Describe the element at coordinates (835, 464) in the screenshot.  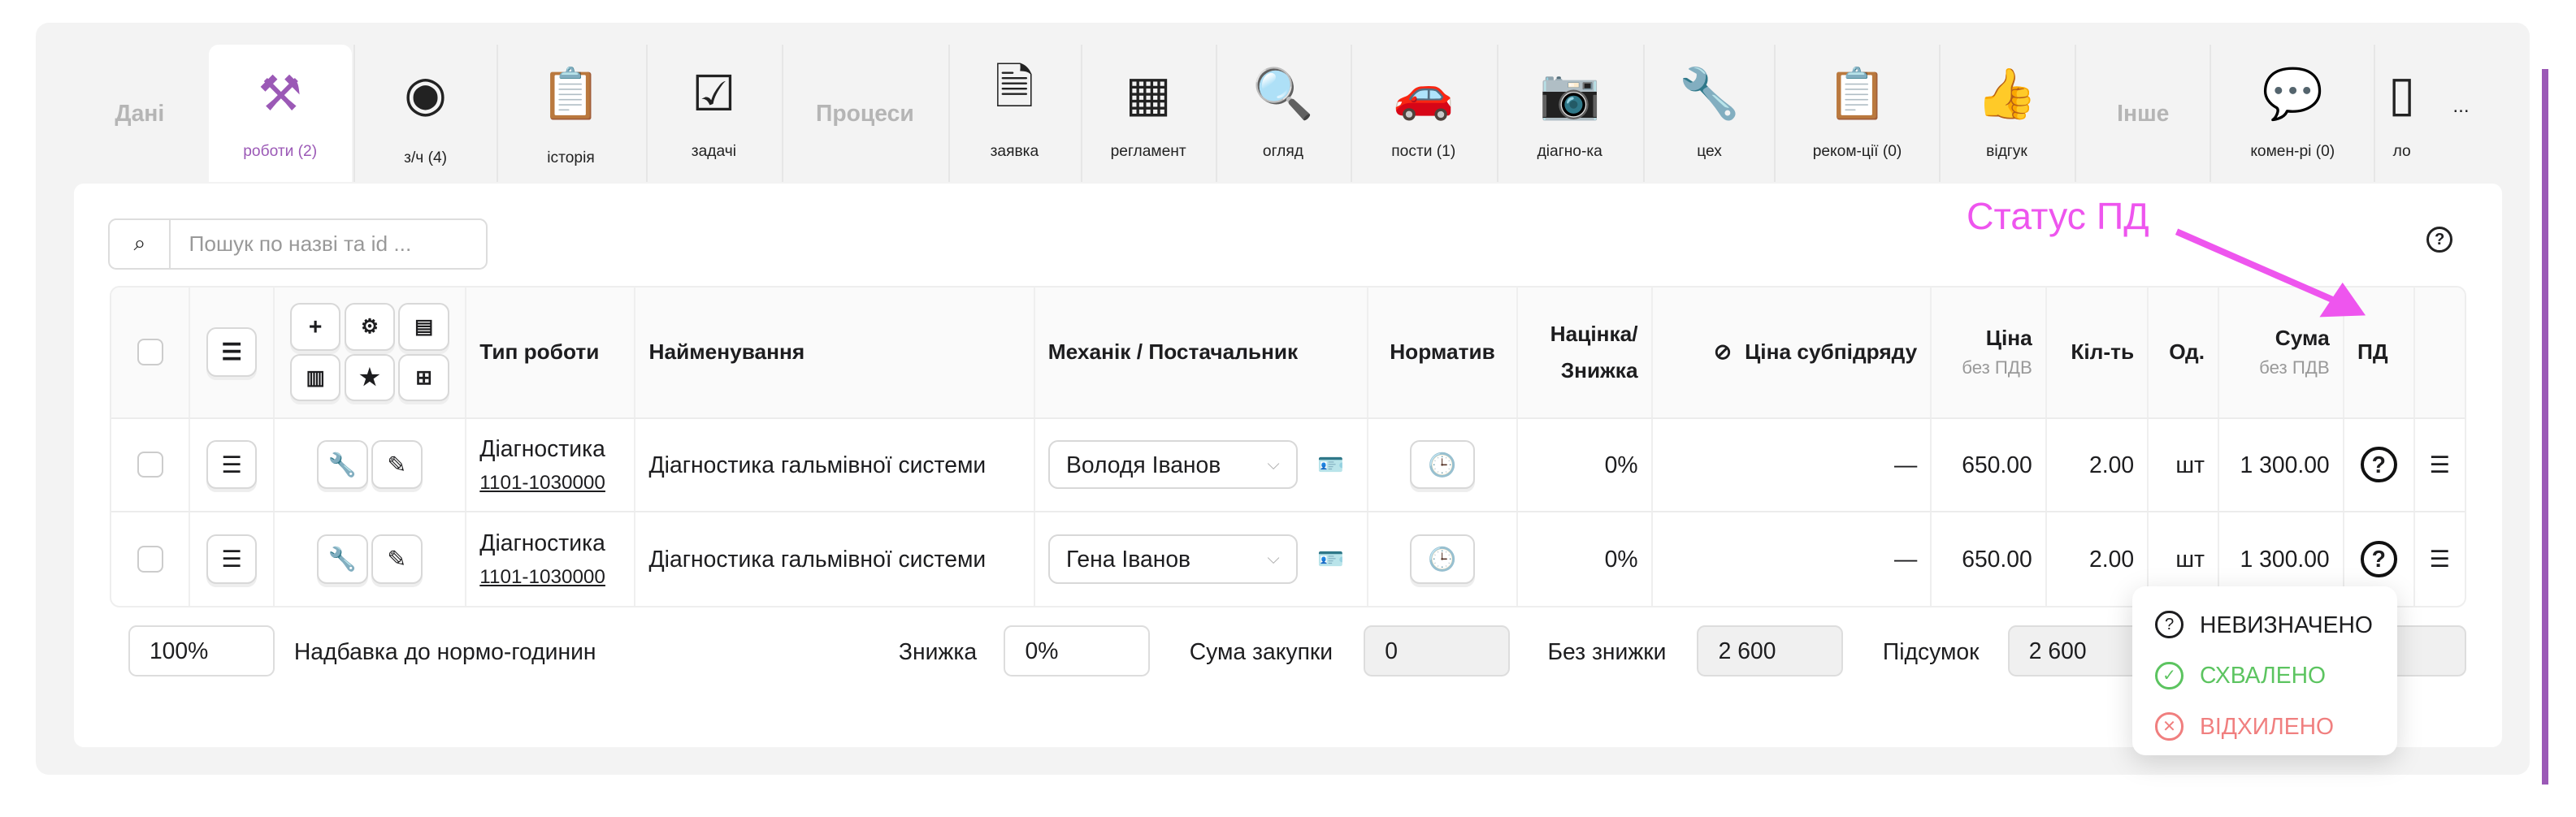
I see `work-name: Діагностика гальмівної системи` at that location.